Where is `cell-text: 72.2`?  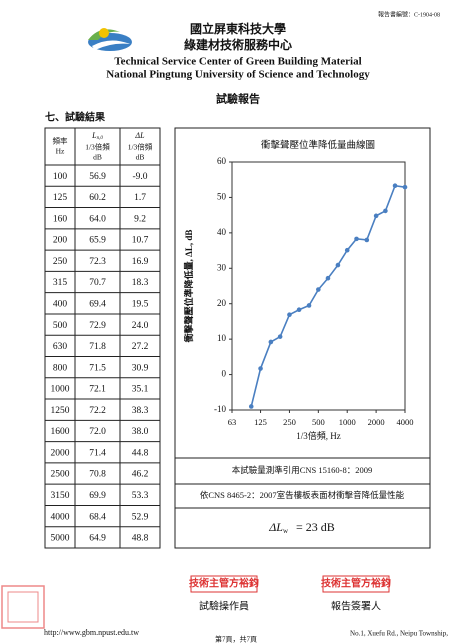
cell-text: 72.2 is located at coordinates (97, 411).